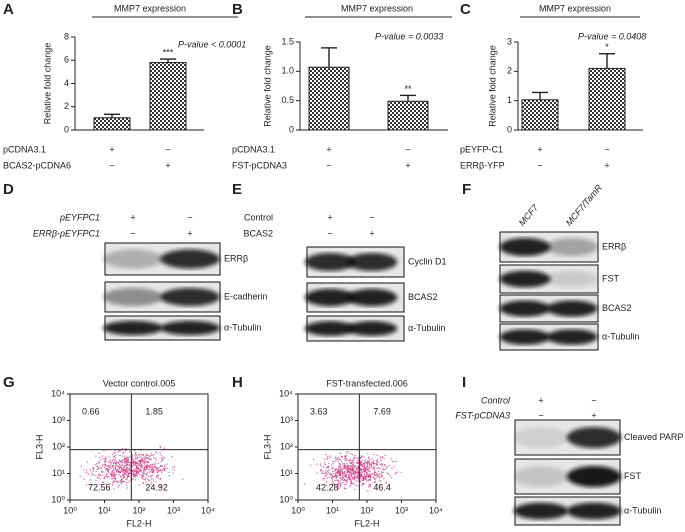  What do you see at coordinates (58, 499) in the screenshot?
I see `y-tick-label: 10⁰` at bounding box center [58, 499].